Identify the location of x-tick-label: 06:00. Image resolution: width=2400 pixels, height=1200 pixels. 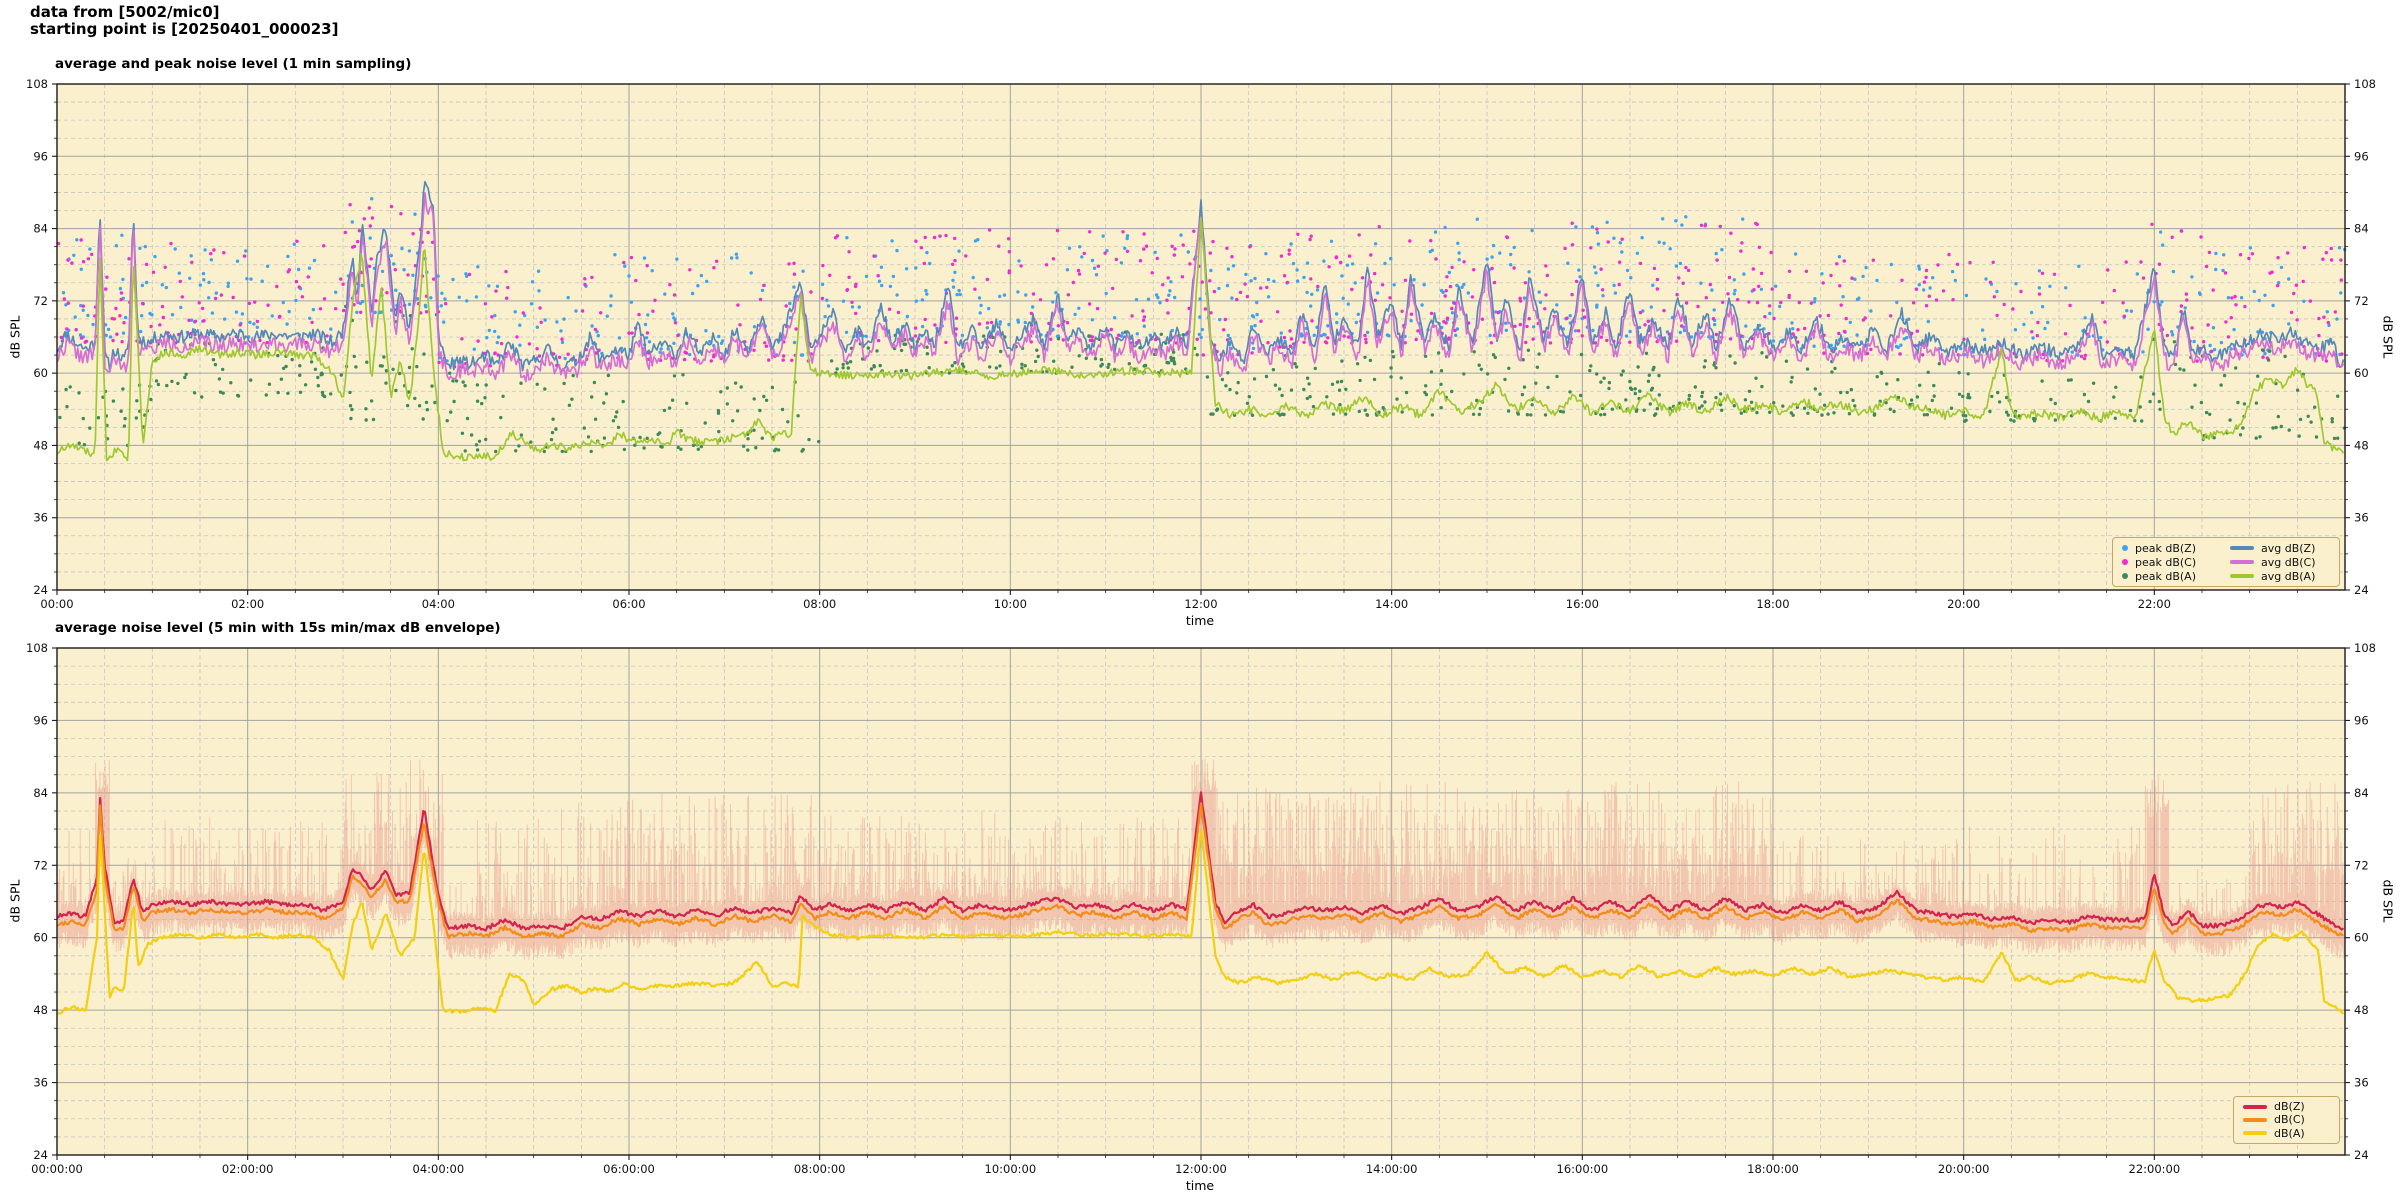
(628, 604).